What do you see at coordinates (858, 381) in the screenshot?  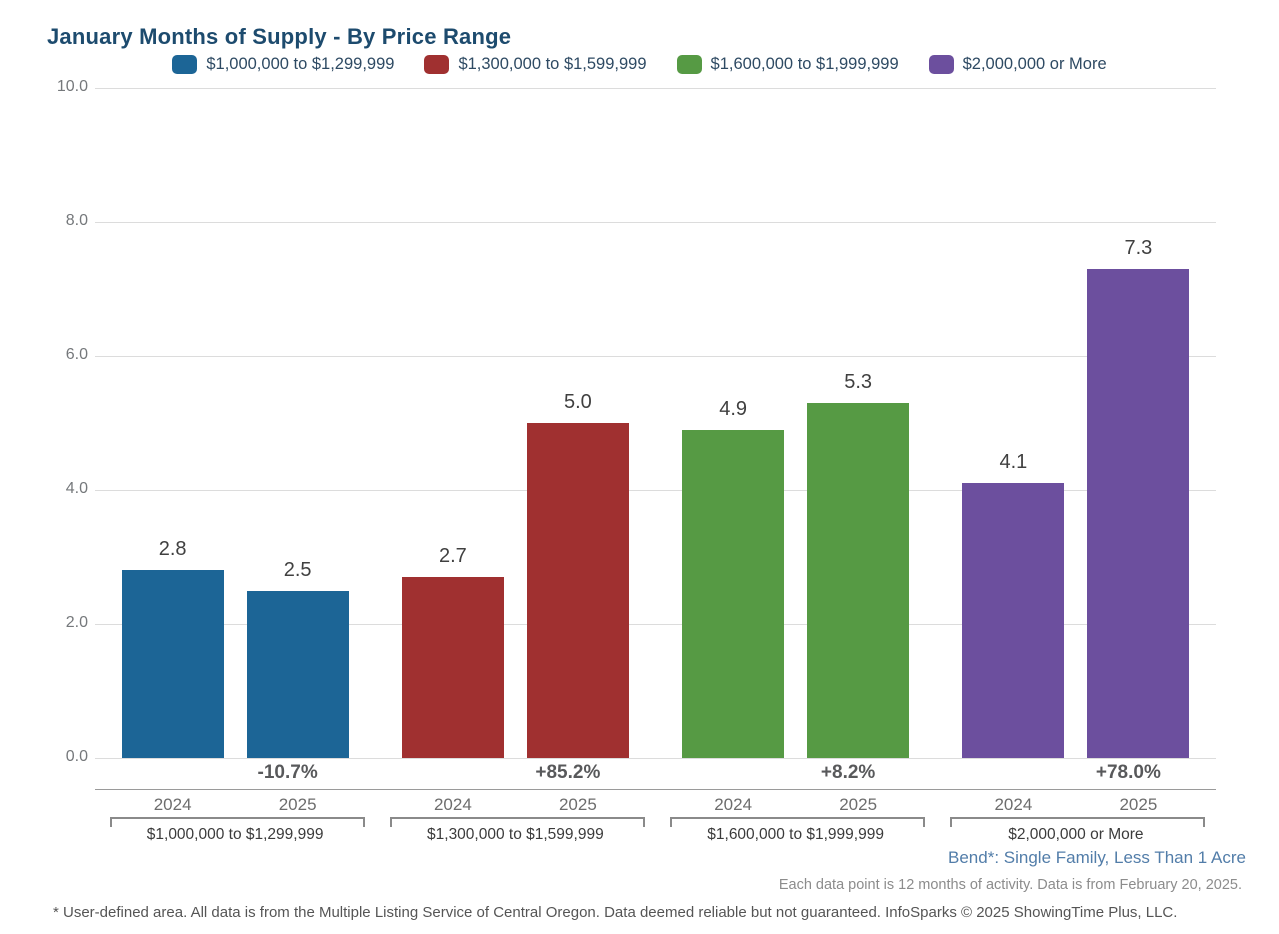 I see `bar-value-label: 5.3` at bounding box center [858, 381].